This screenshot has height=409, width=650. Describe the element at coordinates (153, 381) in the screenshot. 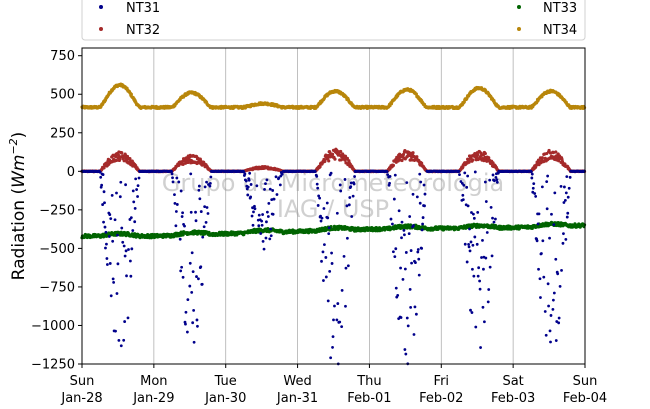

I see `x-tick-day: Mon` at that location.